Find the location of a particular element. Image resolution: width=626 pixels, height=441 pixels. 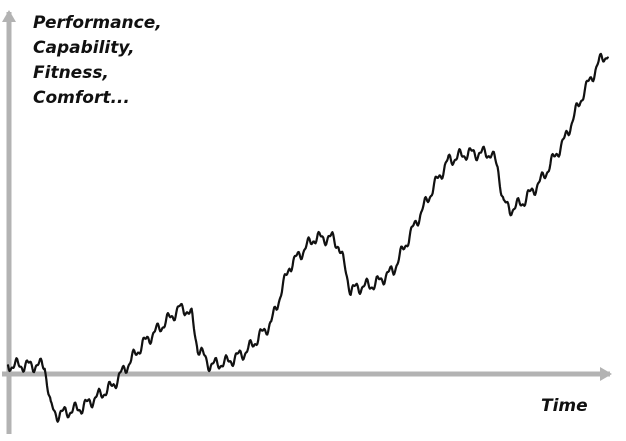

y-axis-label-line-3: Fitness, is located at coordinates (71, 73).